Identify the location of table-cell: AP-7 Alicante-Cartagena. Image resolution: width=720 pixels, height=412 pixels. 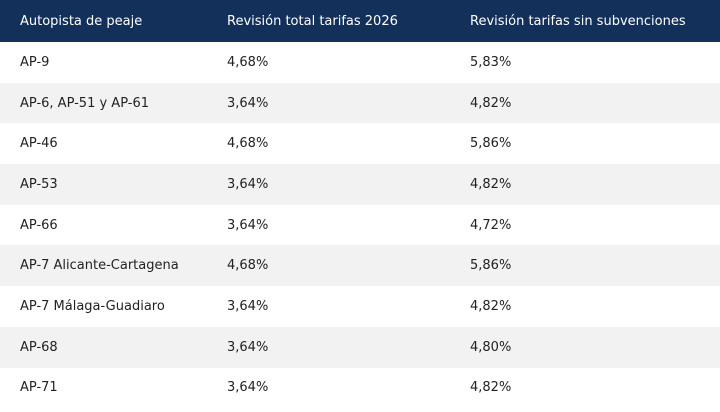
(113, 266).